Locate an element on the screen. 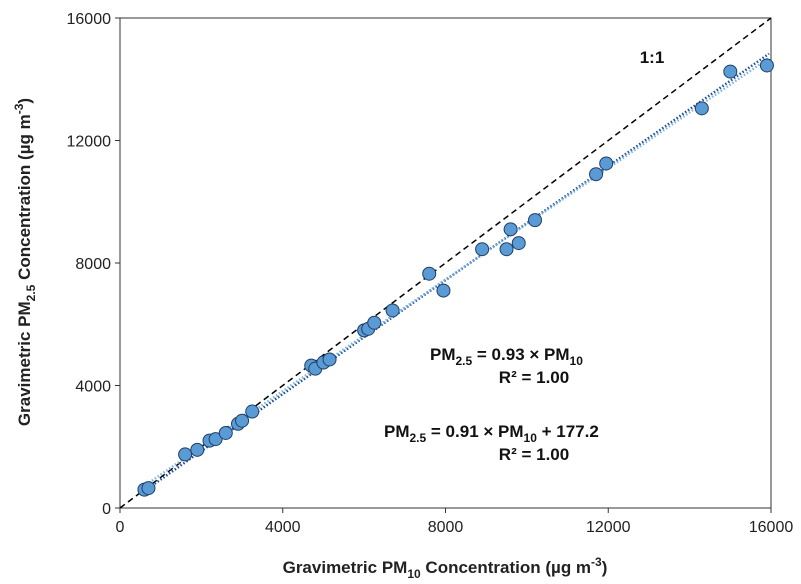 Image resolution: width=801 pixels, height=584 pixels. equation-2: PM2.5 = 0.91 × PM10 + 177.2 is located at coordinates (491, 433).